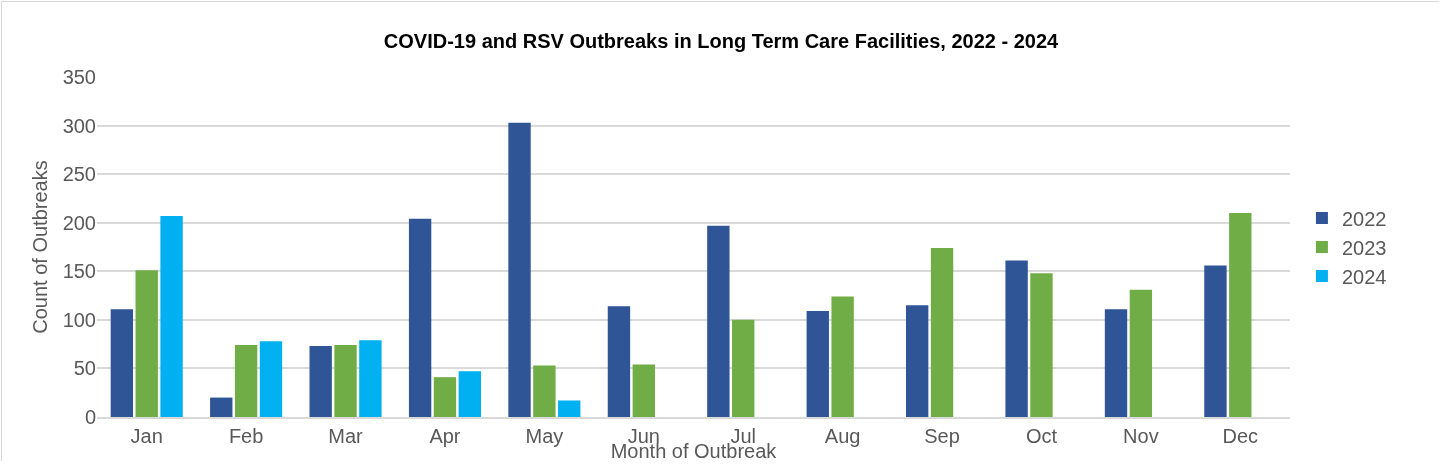  What do you see at coordinates (842, 436) in the screenshot?
I see `x-tick-label: Aug` at bounding box center [842, 436].